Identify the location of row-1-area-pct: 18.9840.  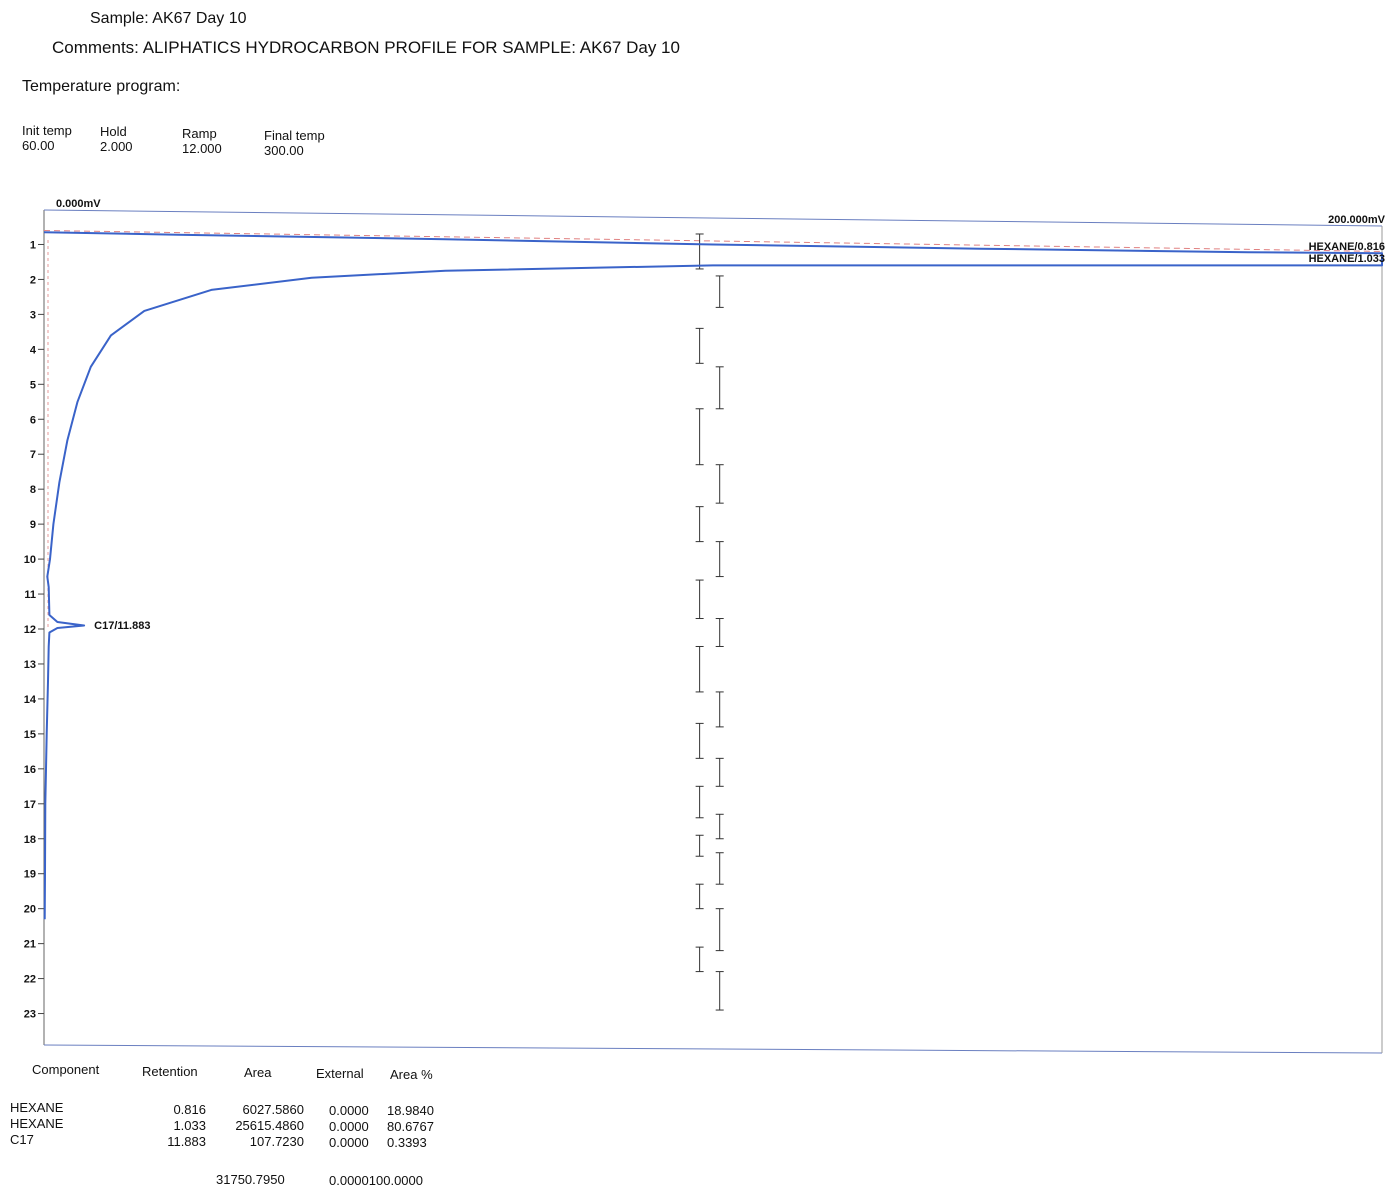
(410, 1110).